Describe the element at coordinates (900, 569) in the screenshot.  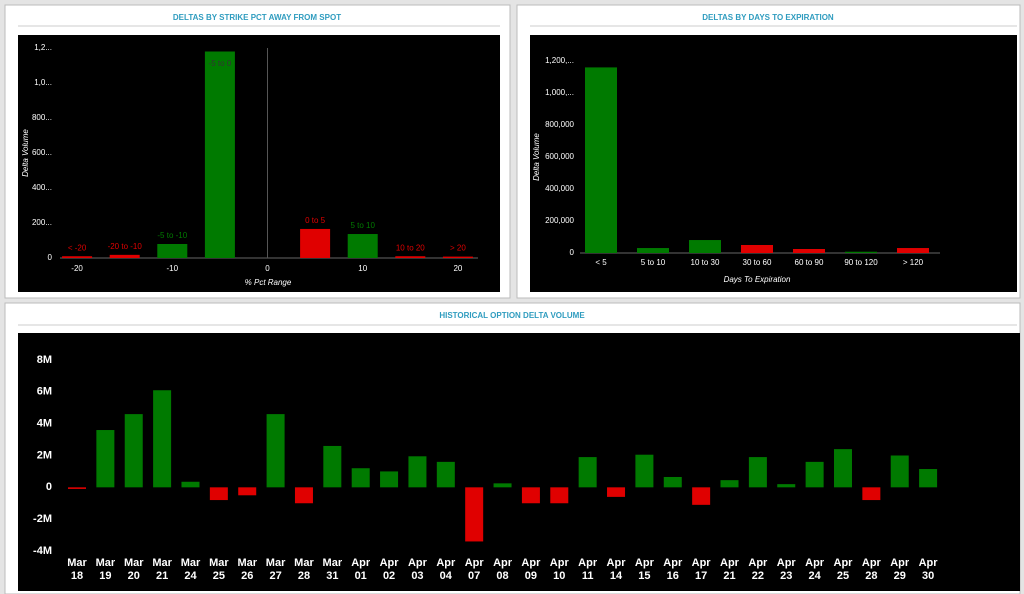
I see `x-tick-label: Apr 29` at that location.